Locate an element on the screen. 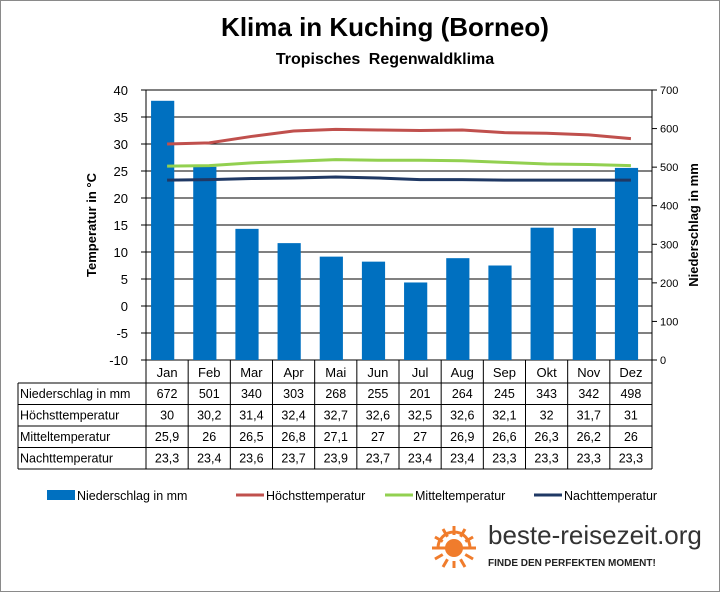  legend-label: Niederschlag in mm is located at coordinates (132, 496).